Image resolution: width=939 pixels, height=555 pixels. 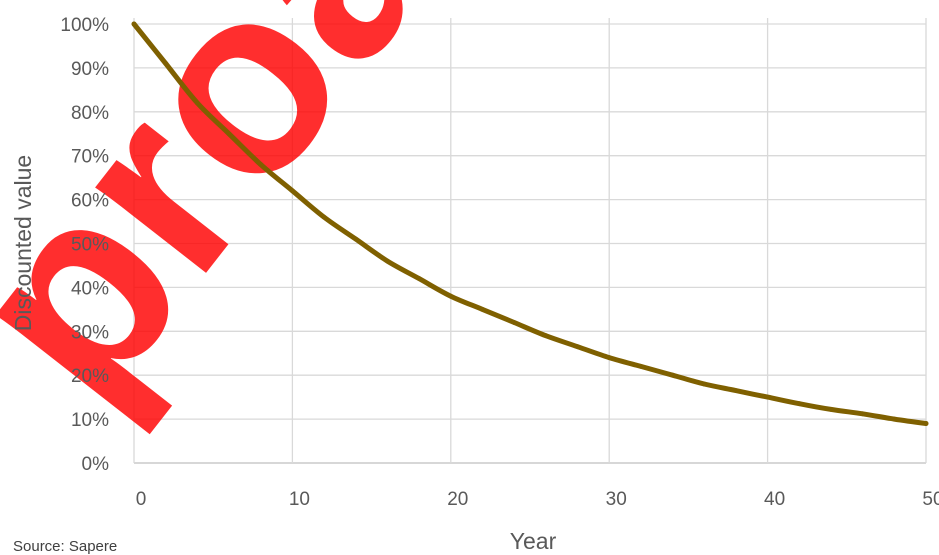 I want to click on y-tick-labels: 0% 10% 20% 30% 40% 50% 60% 70% 80% 90% 100%, so click(x=84, y=245).